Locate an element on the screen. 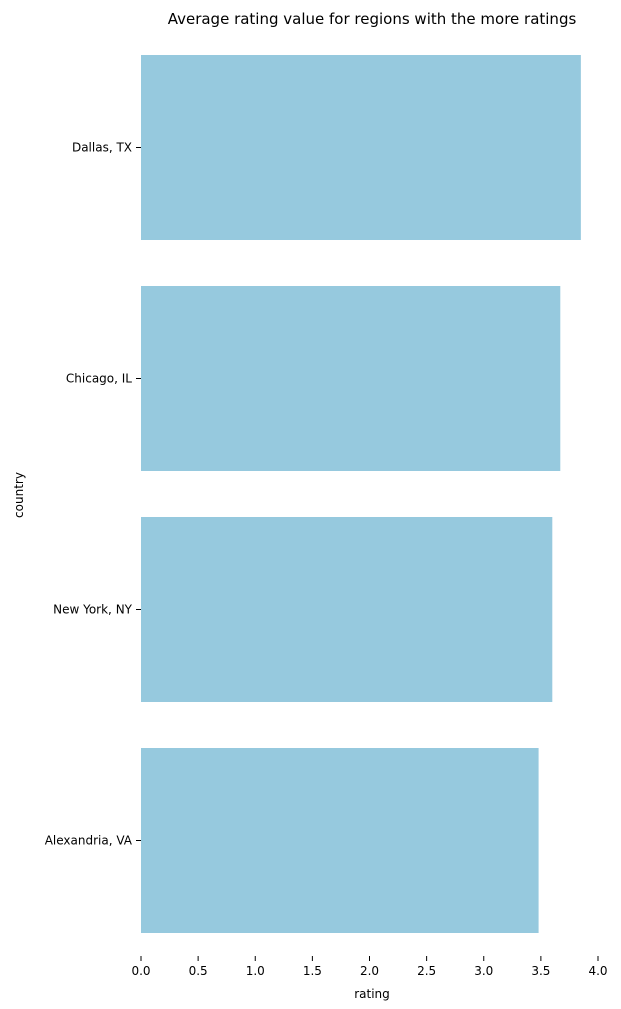 The image size is (621, 1009). x-tick-label: 0.5 is located at coordinates (198, 971).